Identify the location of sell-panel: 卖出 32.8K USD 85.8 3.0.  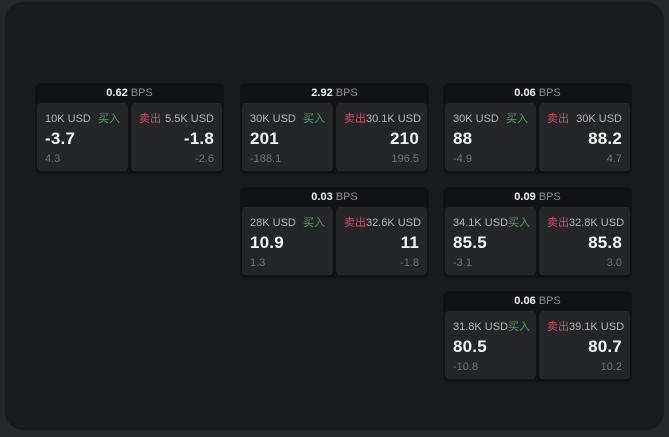
(584, 241).